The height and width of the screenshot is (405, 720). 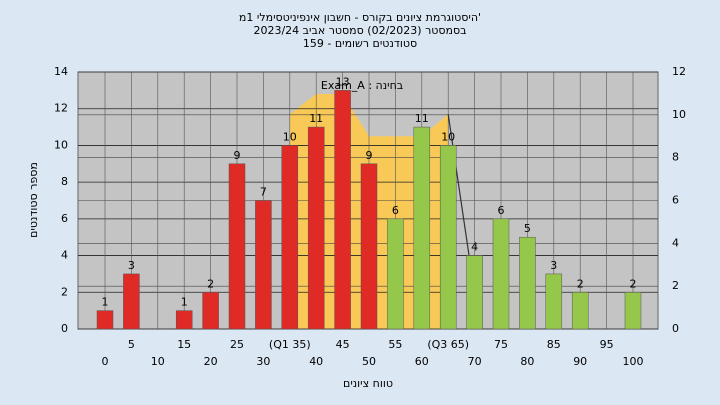 What do you see at coordinates (343, 81) in the screenshot?
I see `data-label: 13` at bounding box center [343, 81].